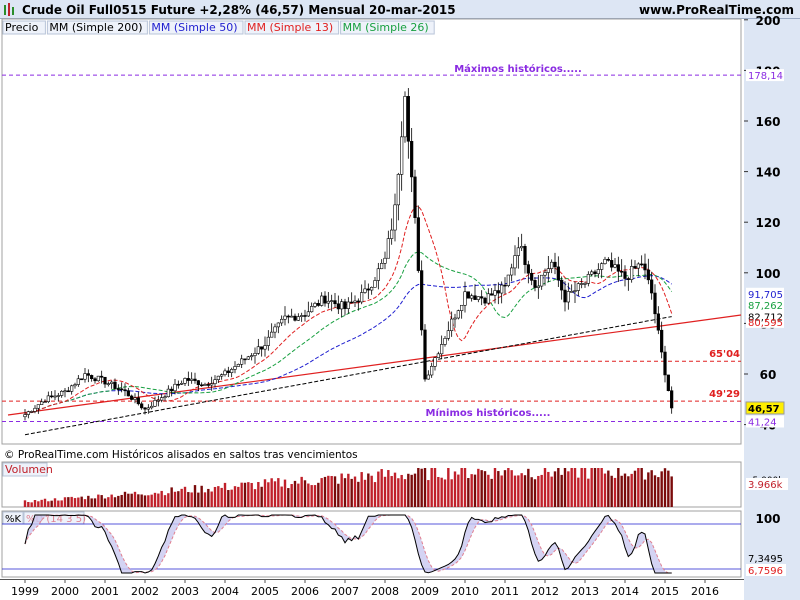 This screenshot has width=800, height=600. What do you see at coordinates (545, 591) in the screenshot?
I see `x-tick-label: 2012` at bounding box center [545, 591].